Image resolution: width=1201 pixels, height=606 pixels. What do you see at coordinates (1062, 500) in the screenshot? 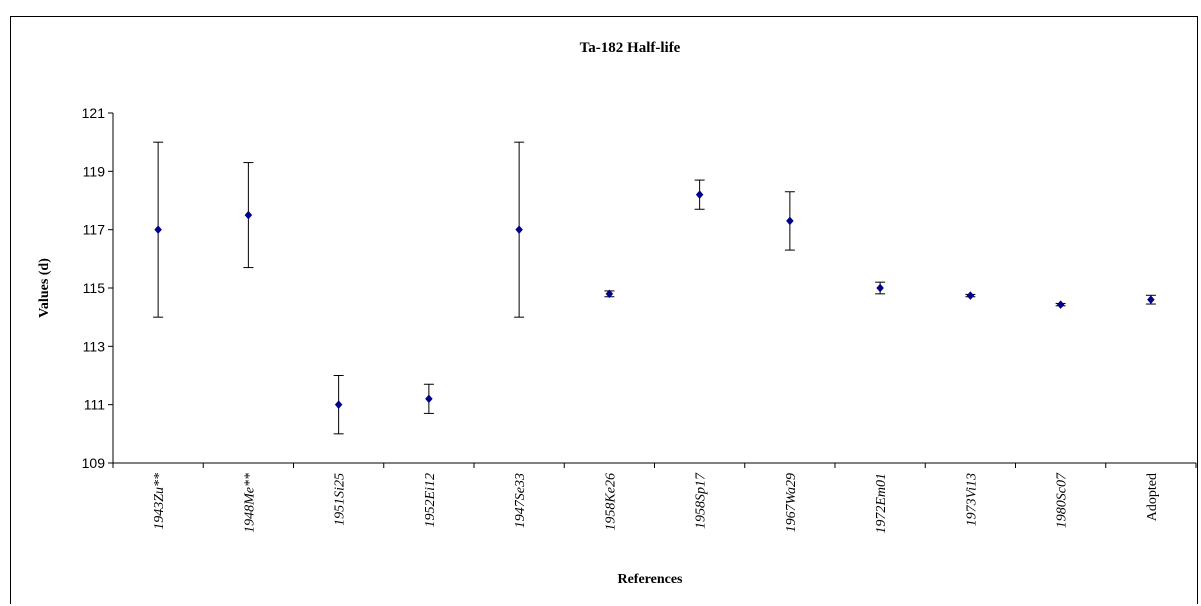
I see `x-tick-label: 1980Sc07` at bounding box center [1062, 500].